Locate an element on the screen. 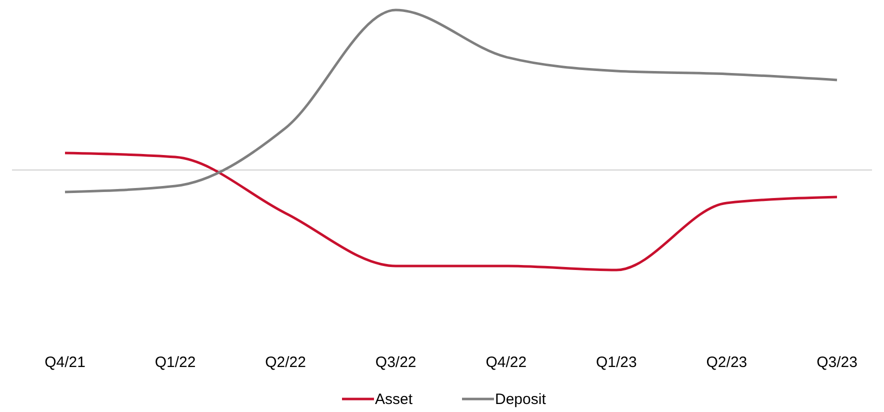 The image size is (884, 412). x-tick-label: Q3/22 is located at coordinates (395, 362).